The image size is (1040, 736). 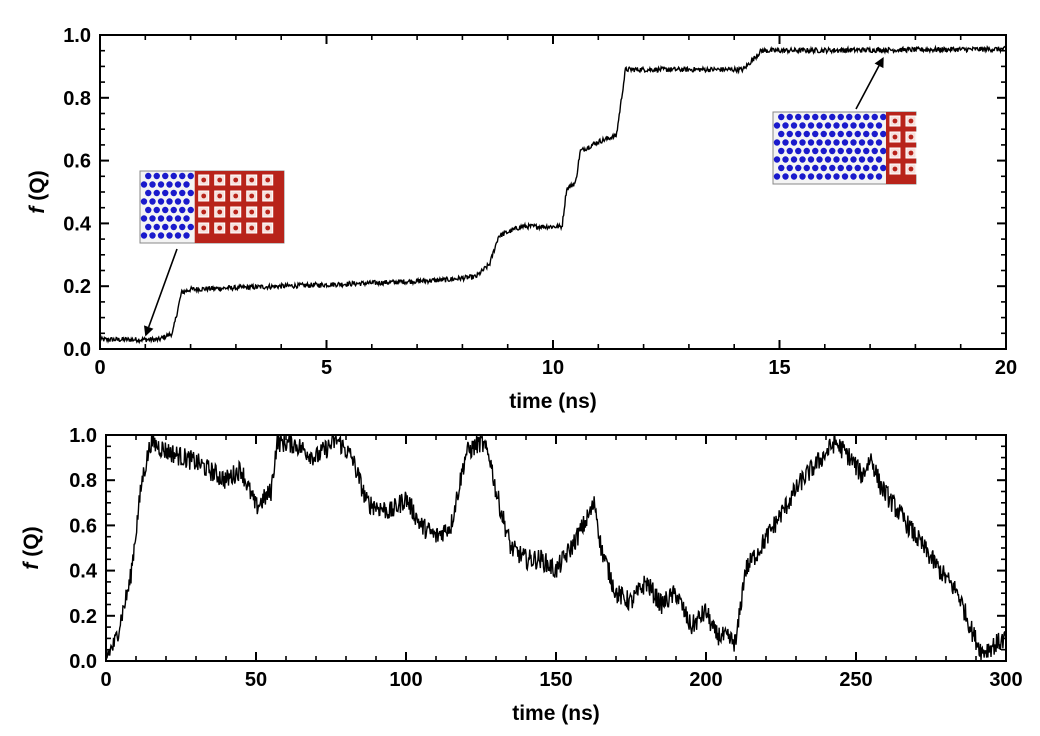 I want to click on inset-low-crystal-arrow, so click(x=162, y=288).